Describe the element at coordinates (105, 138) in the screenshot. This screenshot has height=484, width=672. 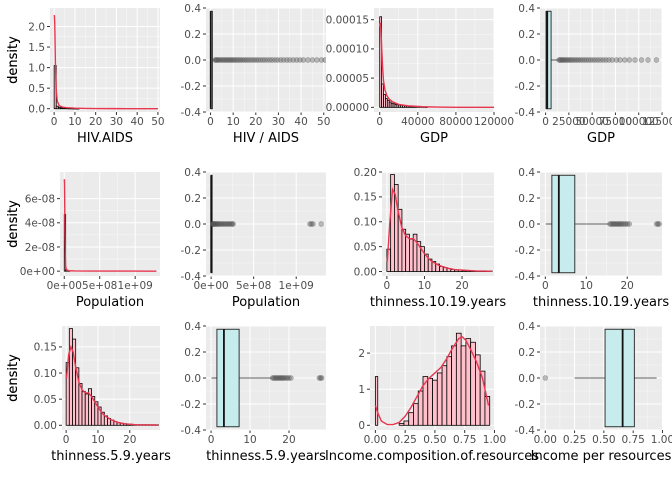
I see `x-axis-title: HIV.AIDS` at that location.